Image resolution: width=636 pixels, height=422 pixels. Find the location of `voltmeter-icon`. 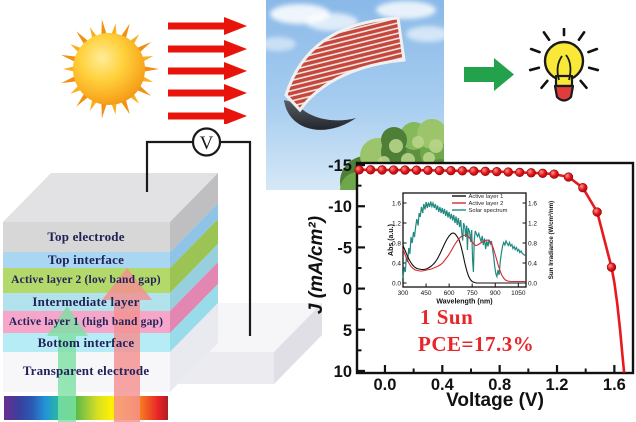

voltmeter-icon is located at coordinates (206, 142).